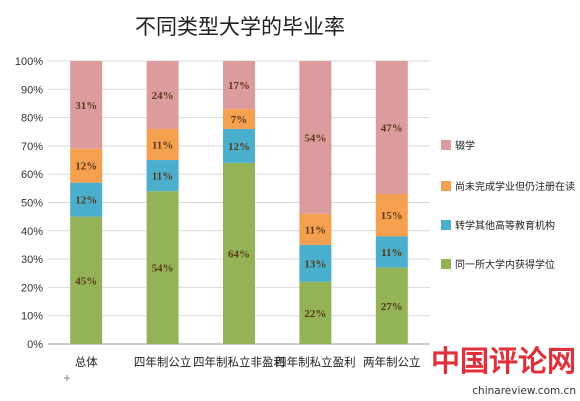 The image size is (580, 401). I want to click on y-tick-label: 60%, so click(32, 175).